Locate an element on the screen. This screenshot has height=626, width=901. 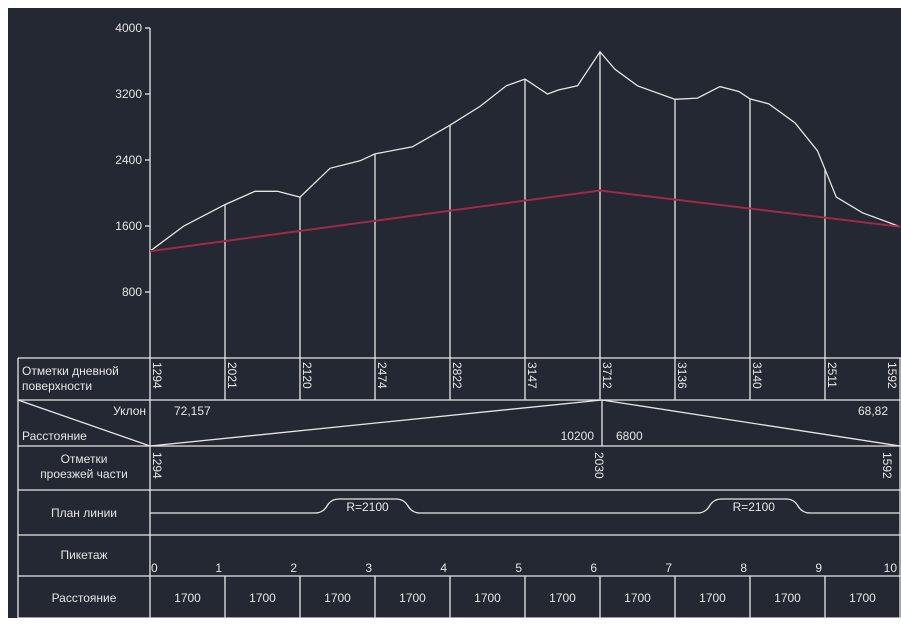
roadway-marks-header: Отметки проезжей части is located at coordinates (84, 466).